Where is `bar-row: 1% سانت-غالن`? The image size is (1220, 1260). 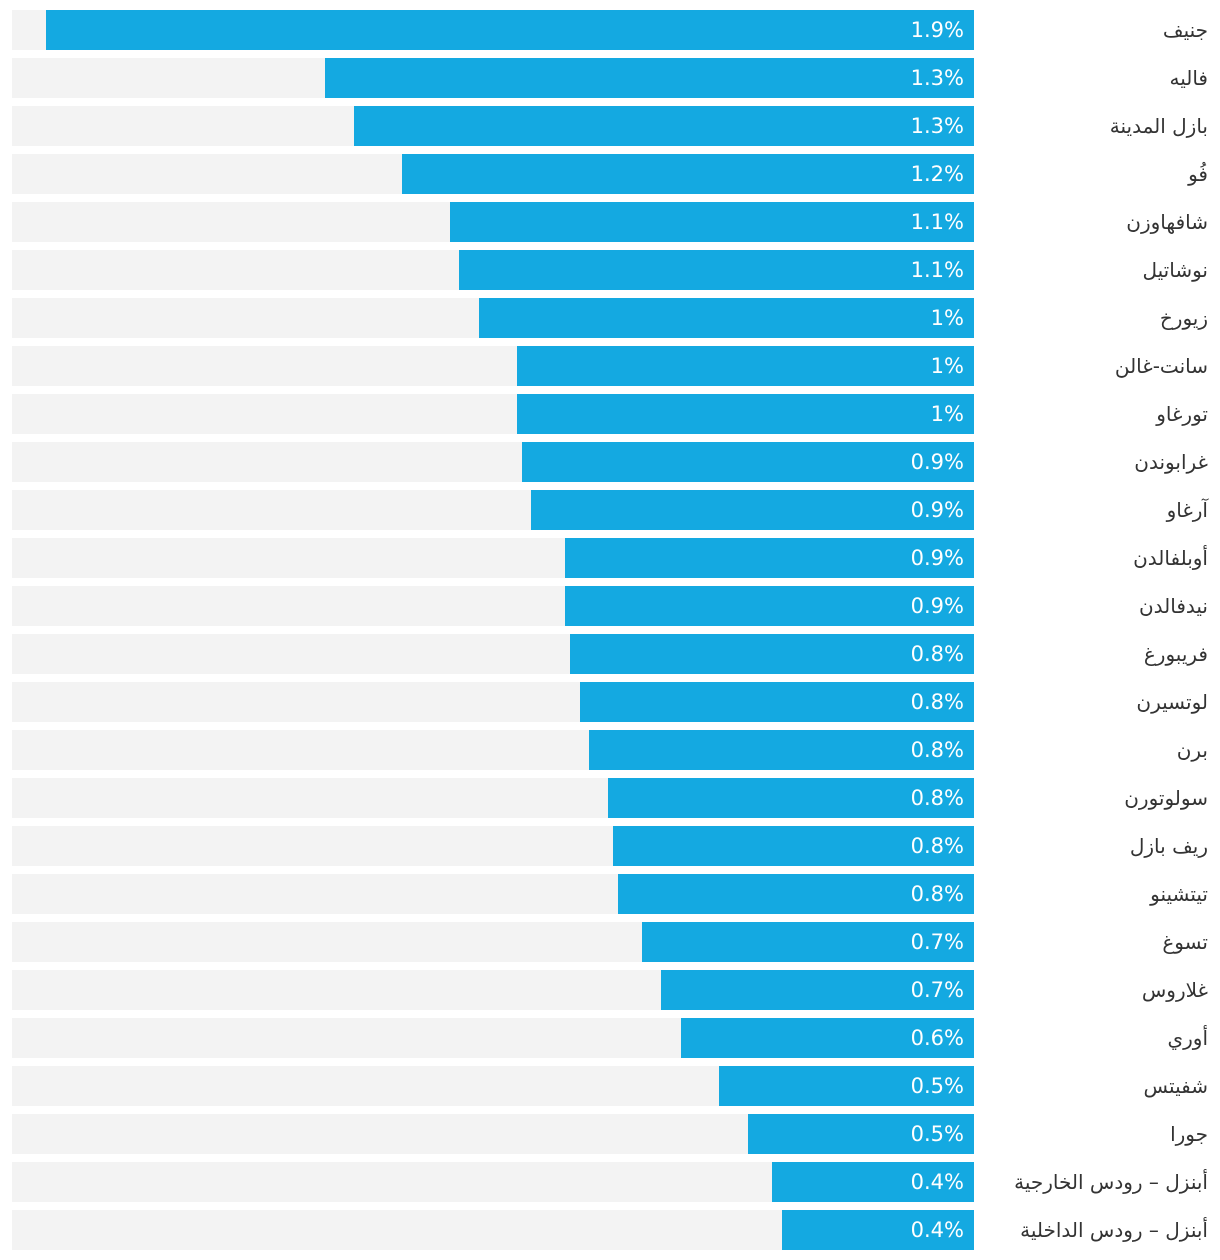 bar-row: 1% سانت-غالن is located at coordinates (610, 366).